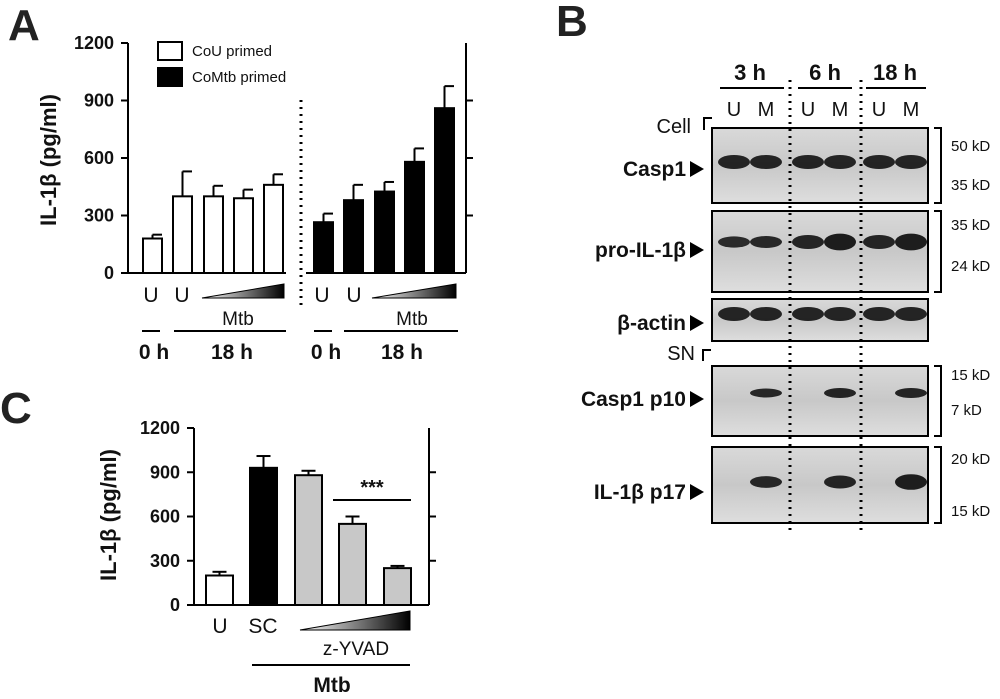 The height and width of the screenshot is (699, 1000). I want to click on blot-sn-bracket, so click(706, 355).